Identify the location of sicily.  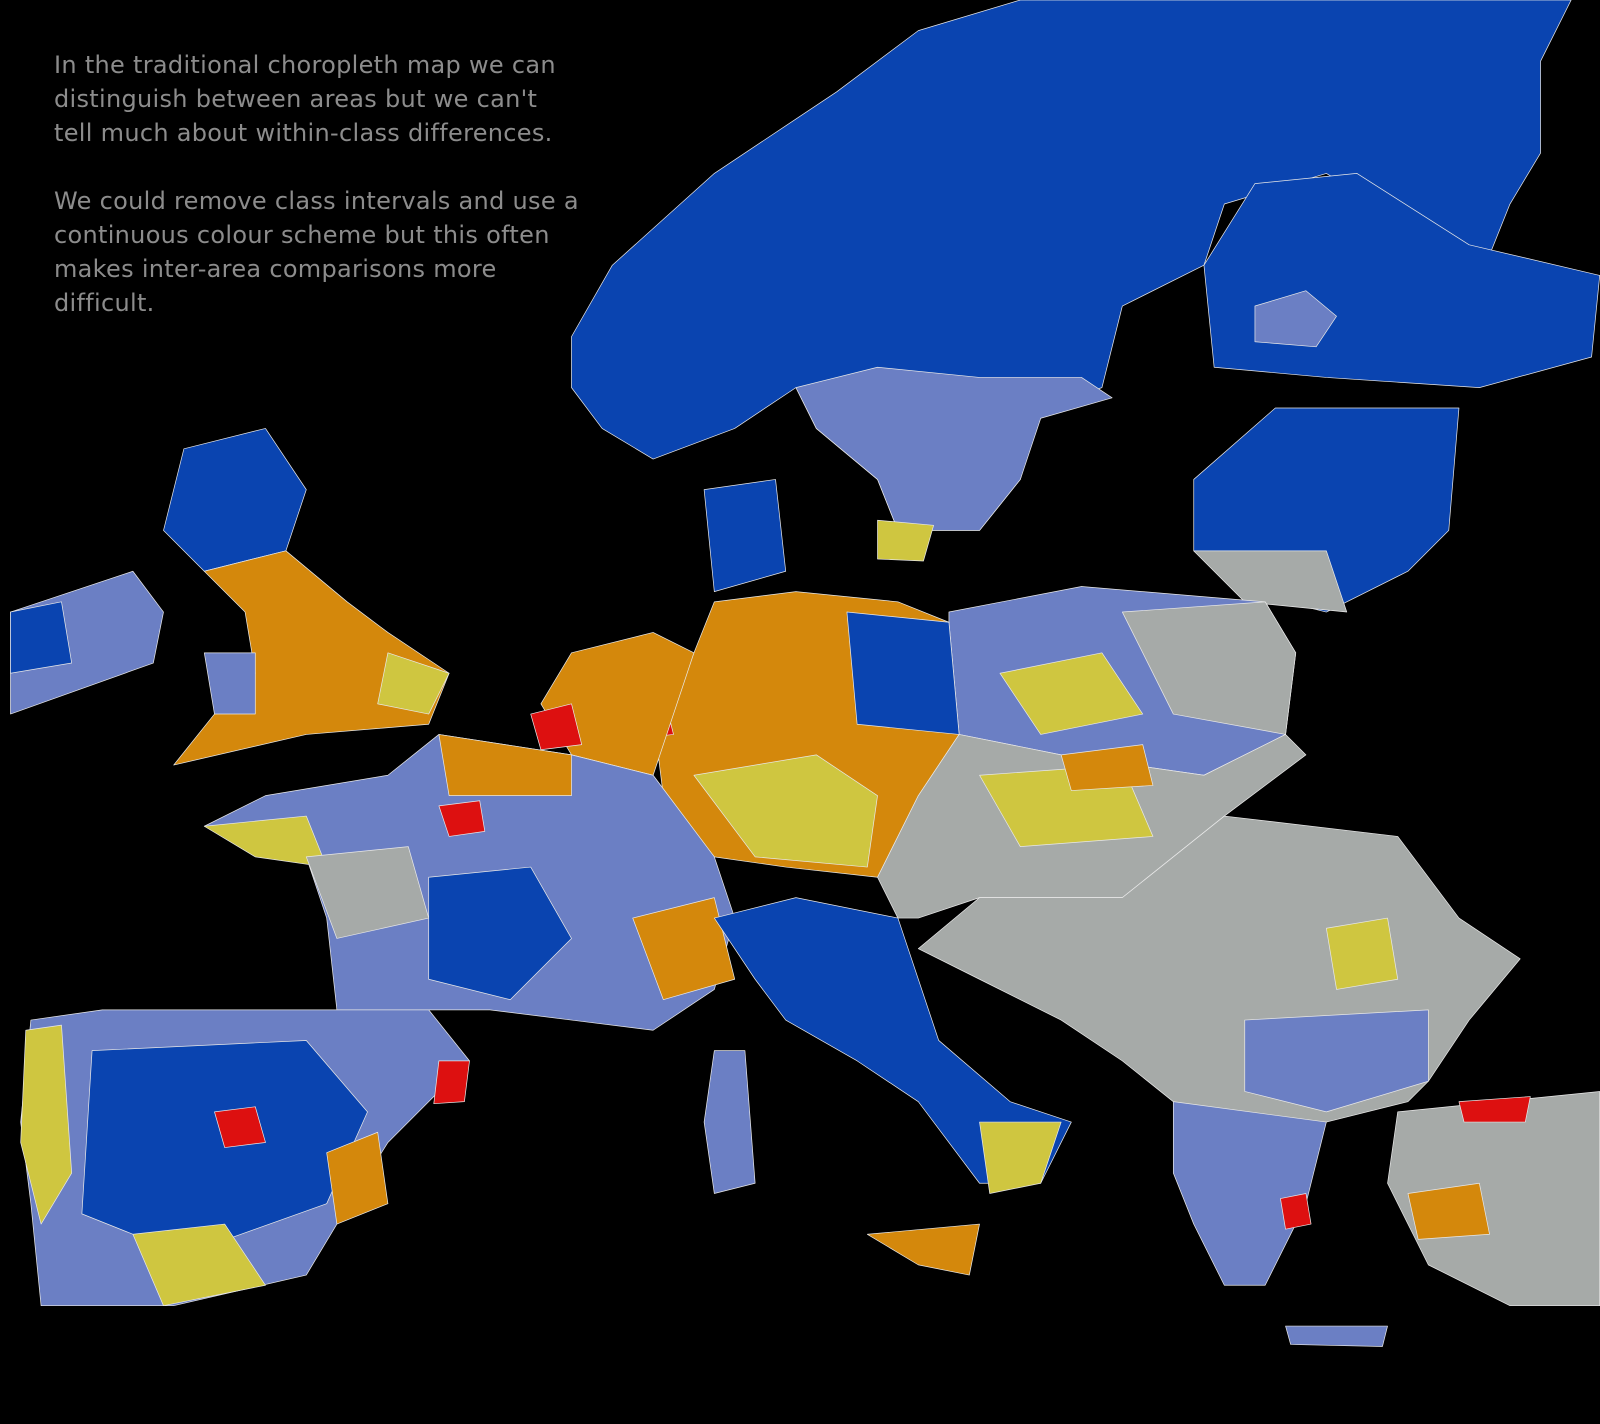
(923, 1249).